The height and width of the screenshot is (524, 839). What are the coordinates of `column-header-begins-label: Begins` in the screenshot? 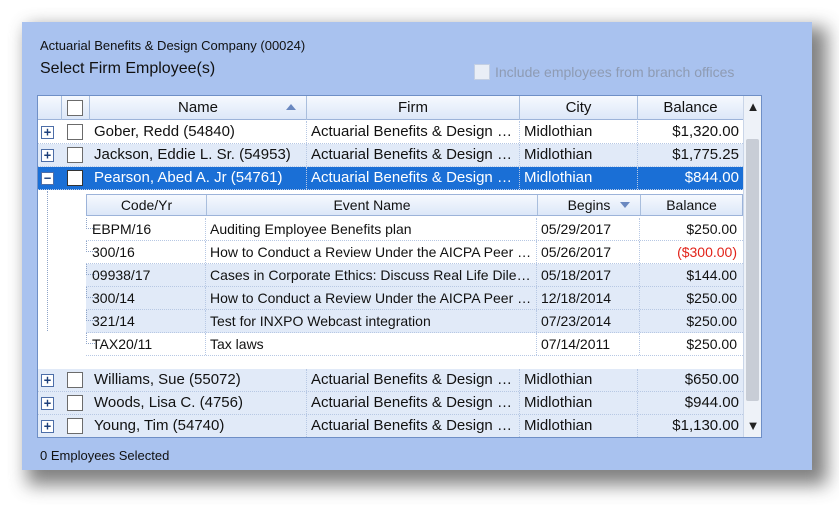 It's located at (589, 205).